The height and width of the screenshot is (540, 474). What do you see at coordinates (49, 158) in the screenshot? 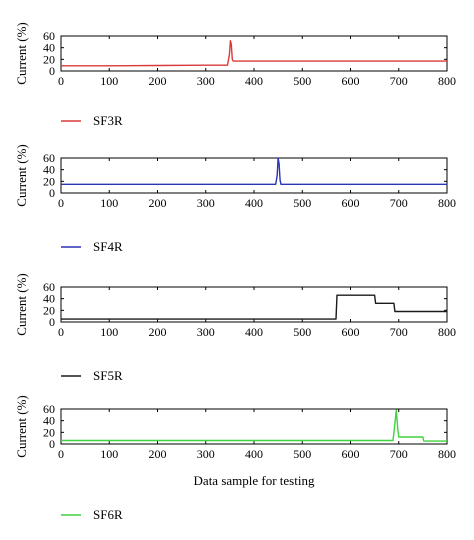
I see `panel-2-y-tick-label: 60` at bounding box center [49, 158].